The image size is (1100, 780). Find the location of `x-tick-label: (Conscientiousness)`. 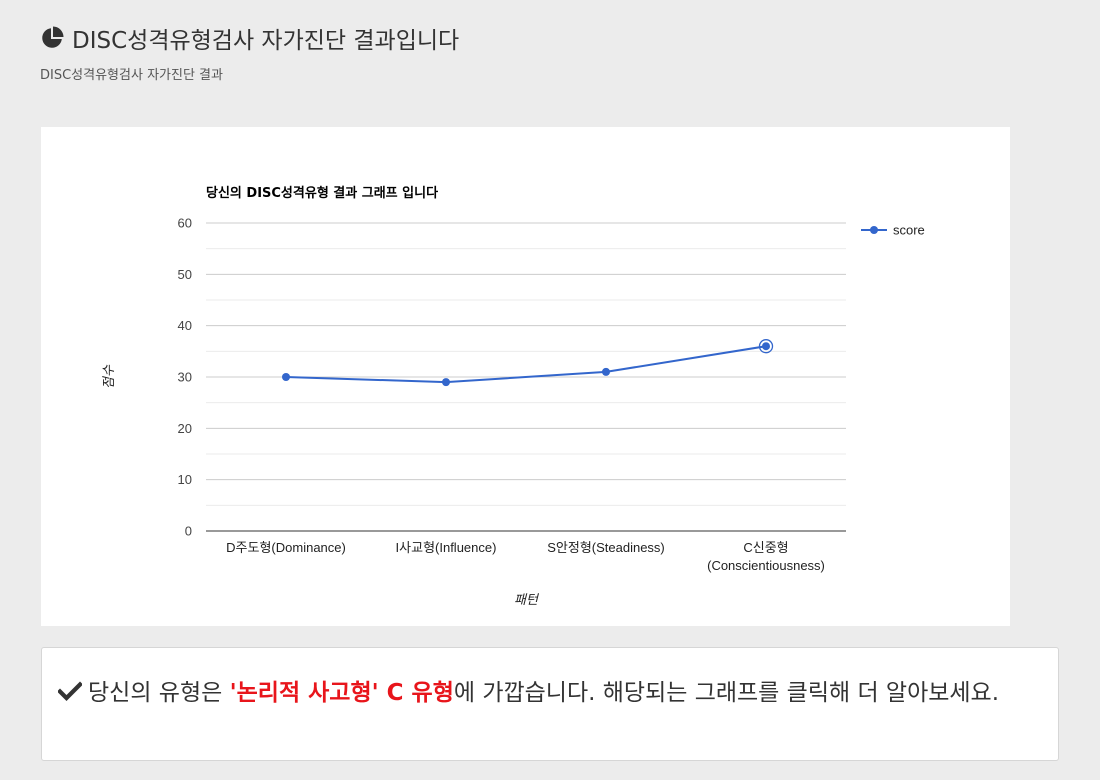

x-tick-label: (Conscientiousness) is located at coordinates (766, 565).